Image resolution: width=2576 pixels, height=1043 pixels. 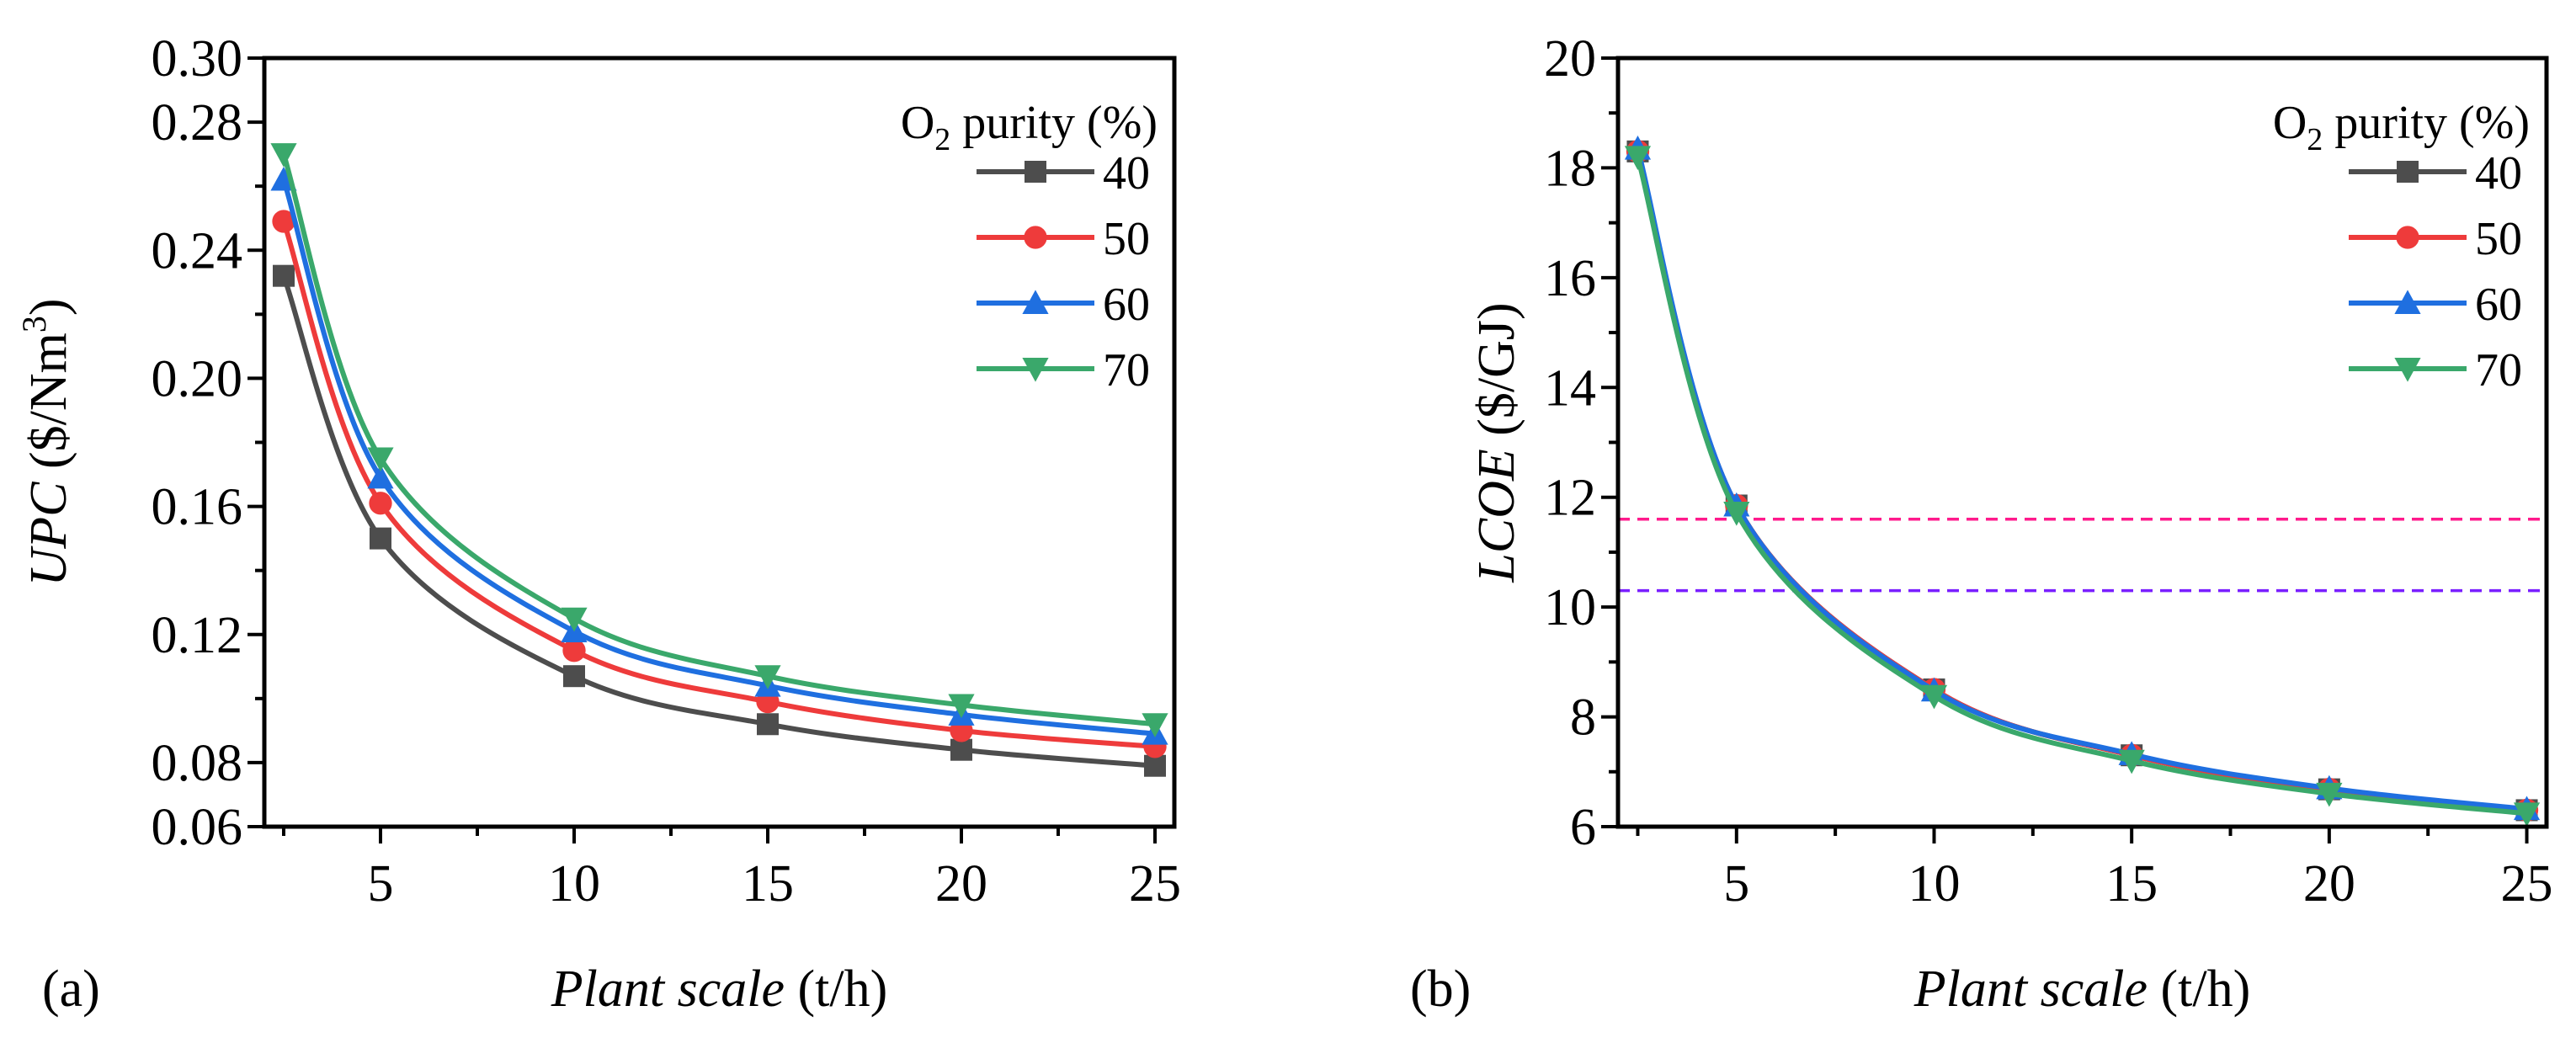 What do you see at coordinates (1497, 516) in the screenshot?
I see `y-axis-label-name: LCOE` at bounding box center [1497, 516].